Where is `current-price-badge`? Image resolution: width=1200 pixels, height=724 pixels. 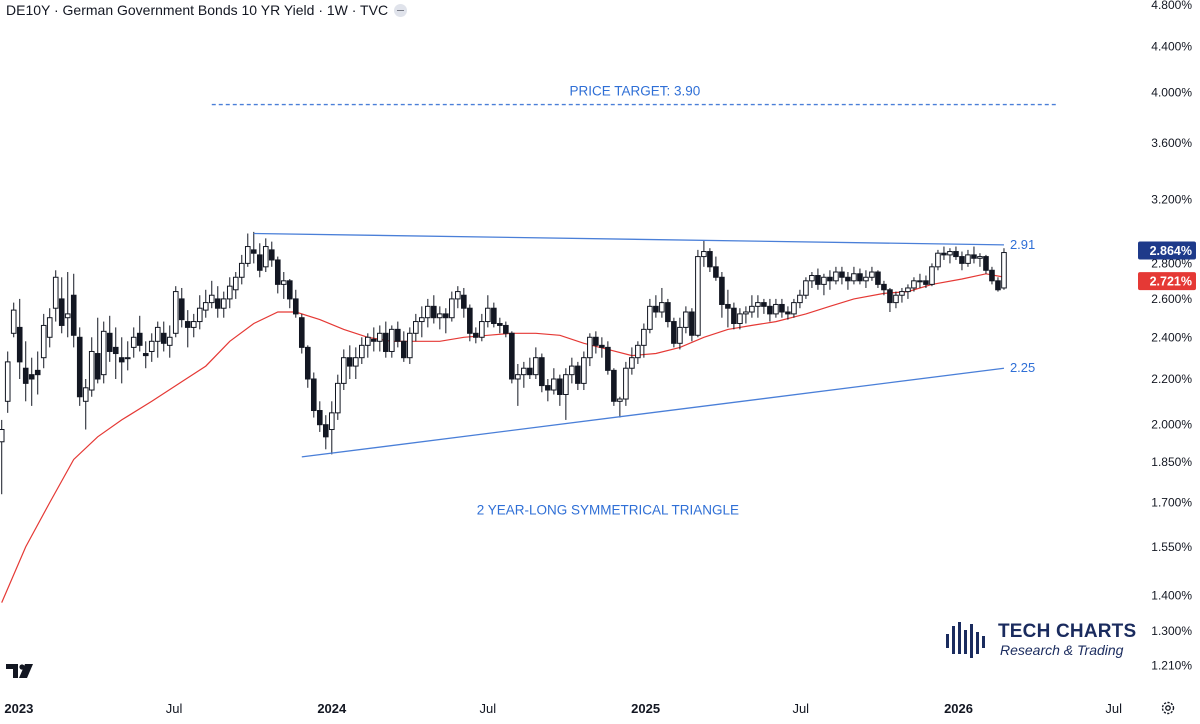
current-price-badge is located at coordinates (1167, 250).